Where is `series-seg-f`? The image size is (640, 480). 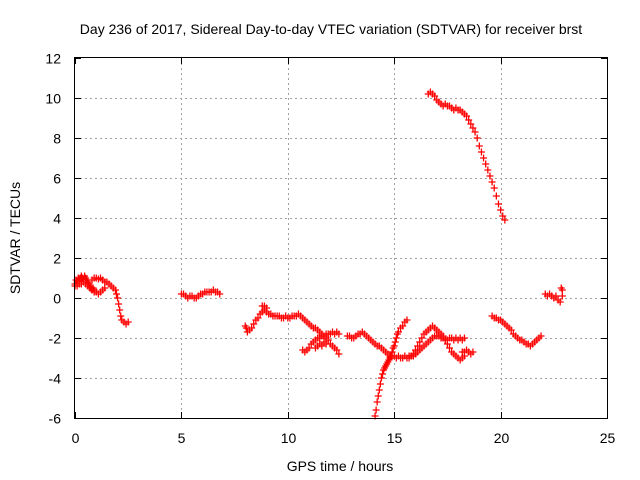
series-seg-f is located at coordinates (264, 307).